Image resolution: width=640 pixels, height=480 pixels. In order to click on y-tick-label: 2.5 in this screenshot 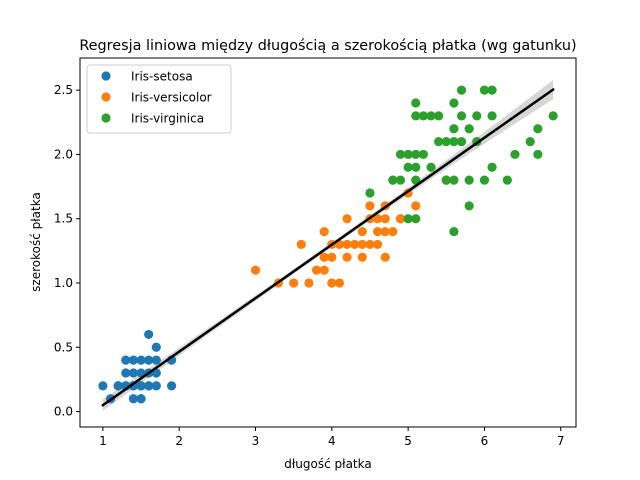, I will do `click(63, 90)`.